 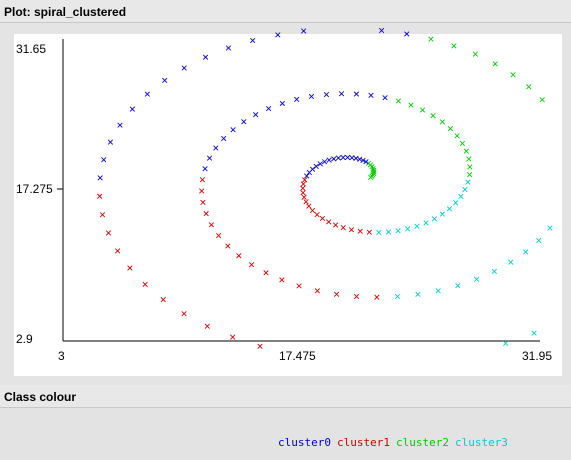 I want to click on y-tick-label-mid: 17.275, so click(x=34, y=189).